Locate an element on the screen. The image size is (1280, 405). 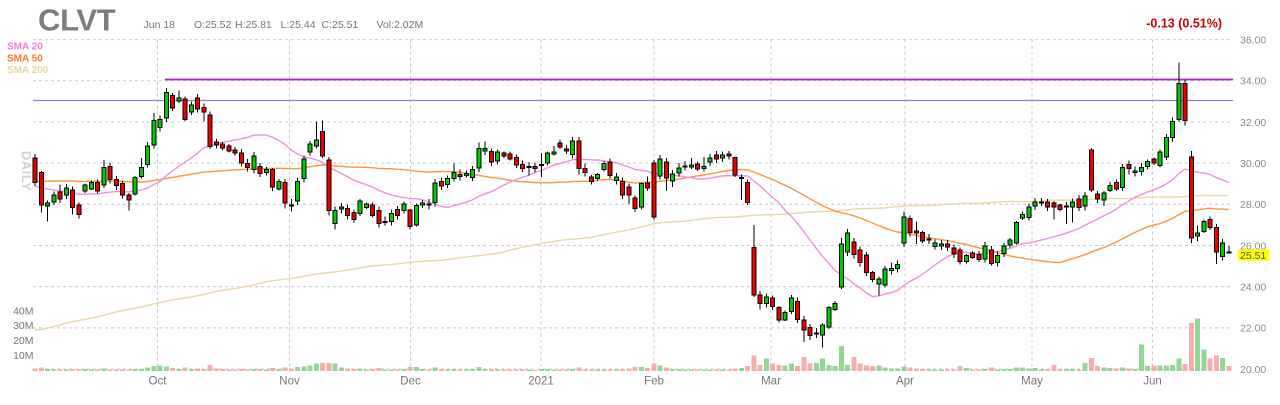
svg-text: 20M is located at coordinates (23, 341).